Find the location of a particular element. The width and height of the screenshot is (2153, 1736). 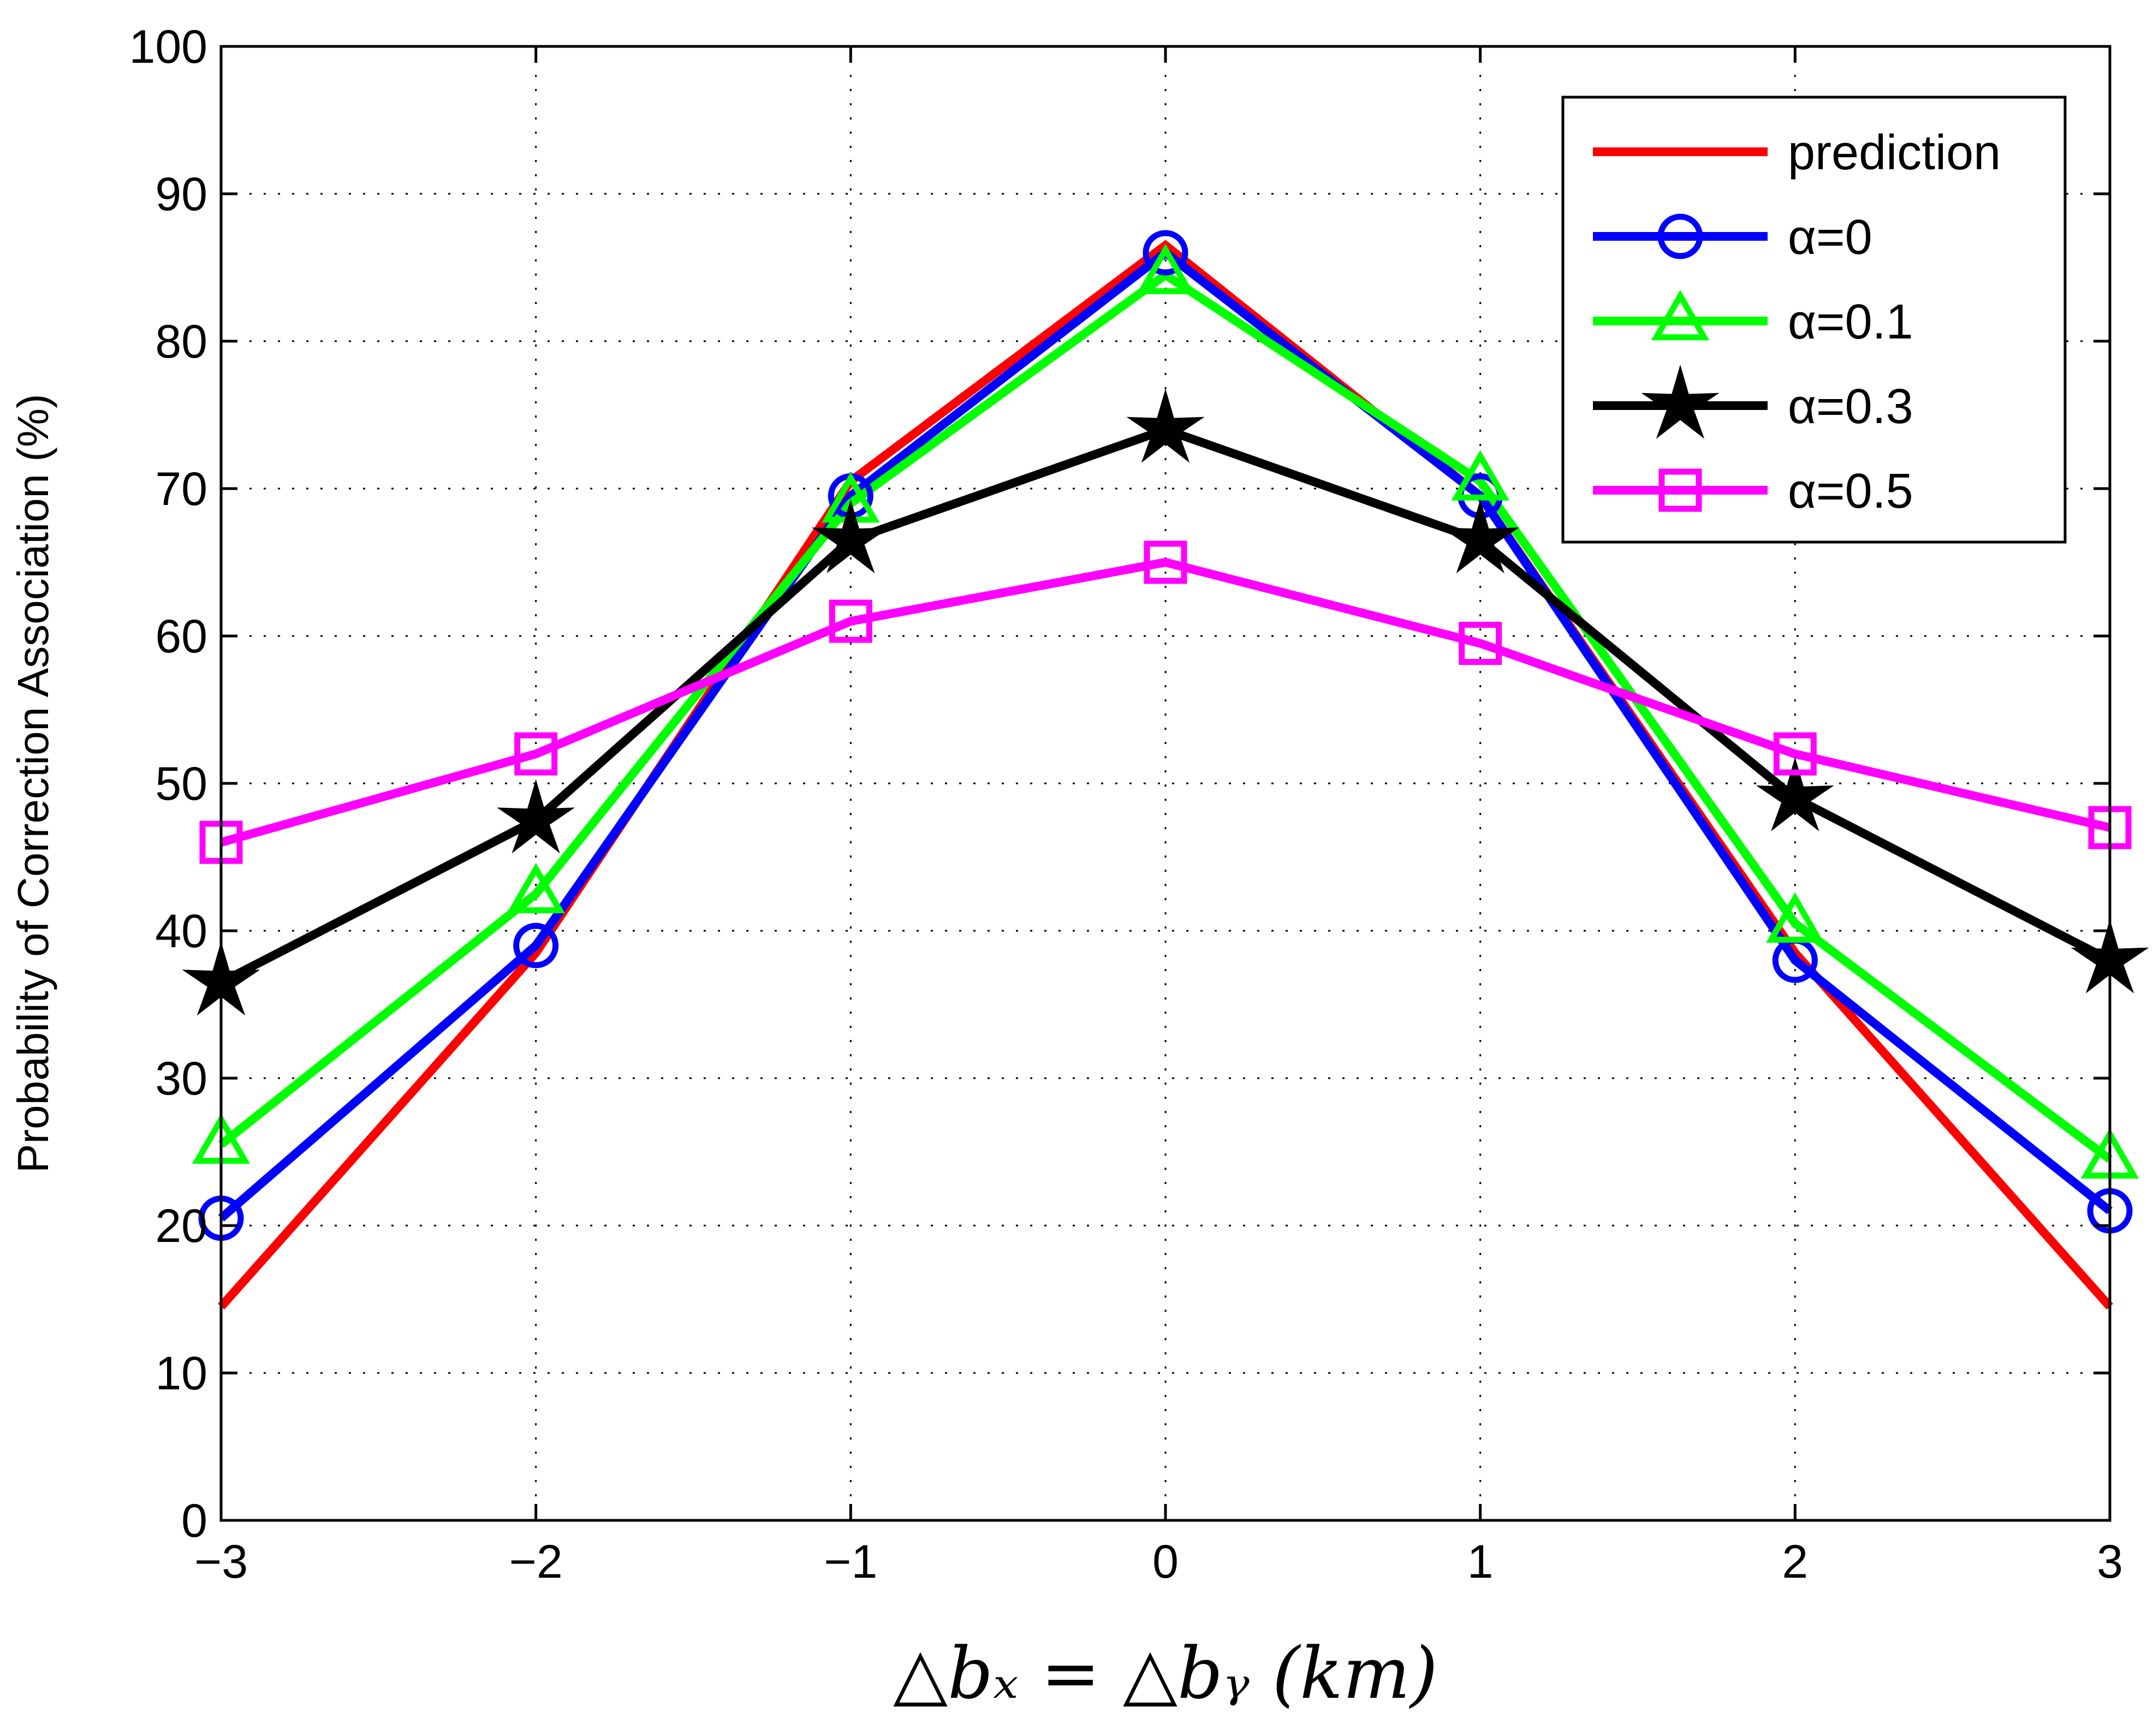

legend-entries: prediction α=0 α=0.1 α=0.3 α=0.5 is located at coordinates (1797, 322).